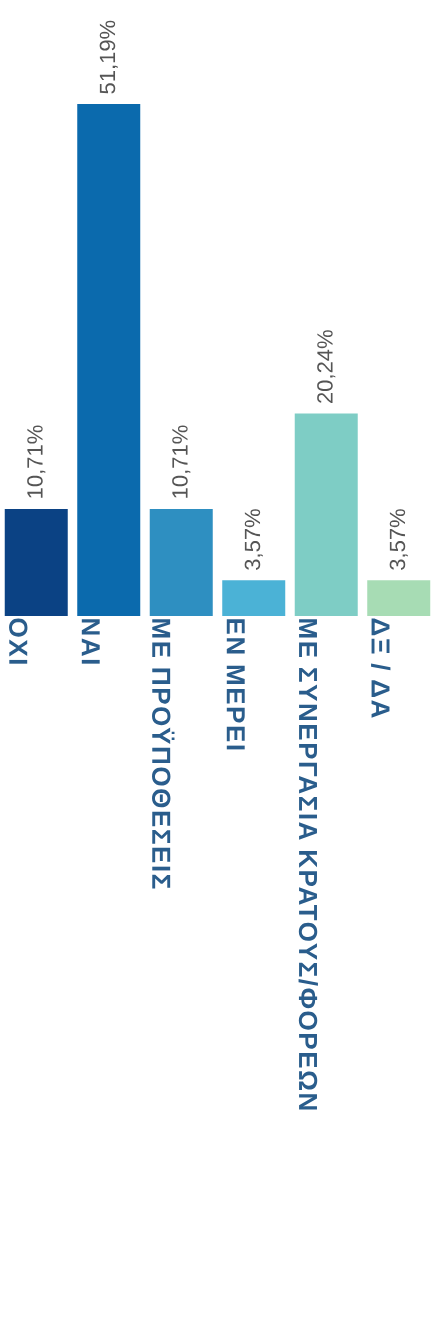 The height and width of the screenshot is (1317, 435). Describe the element at coordinates (381, 668) in the screenshot. I see `x-tick-label: ΔΞ / ΔΑ` at that location.